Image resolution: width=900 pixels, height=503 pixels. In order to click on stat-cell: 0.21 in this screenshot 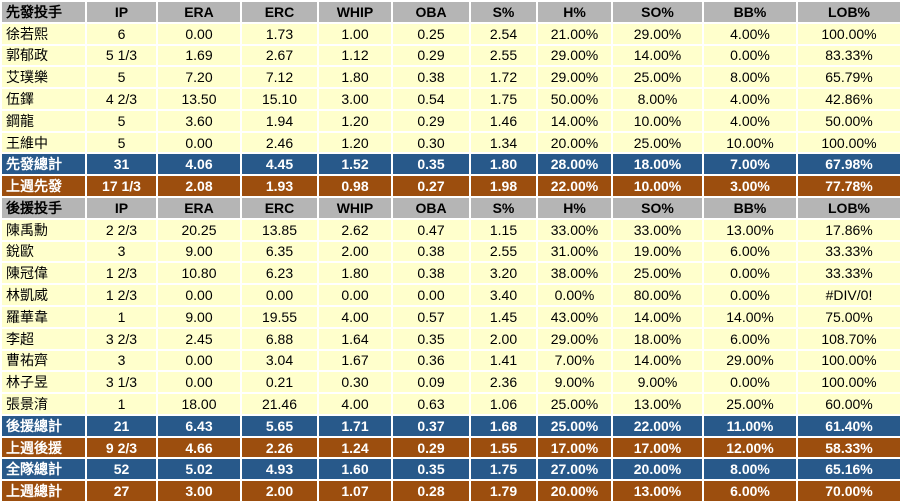, I will do `click(279, 382)`.